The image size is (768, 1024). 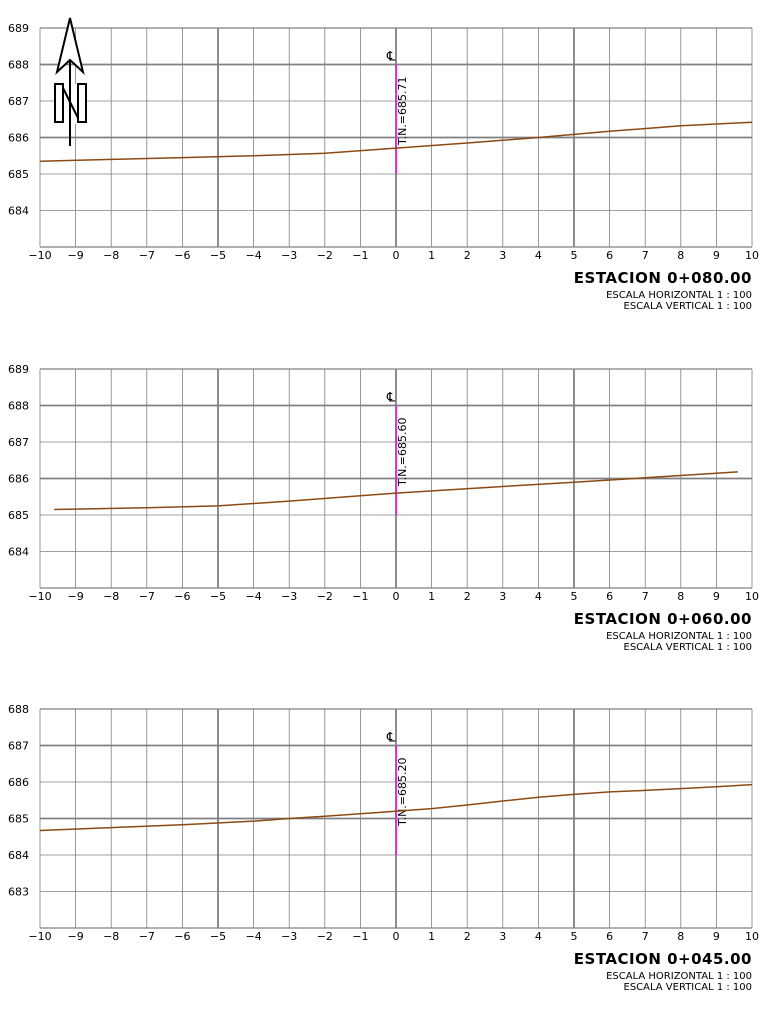 What do you see at coordinates (663, 278) in the screenshot?
I see `station-title: ESTACION 0+080.00` at bounding box center [663, 278].